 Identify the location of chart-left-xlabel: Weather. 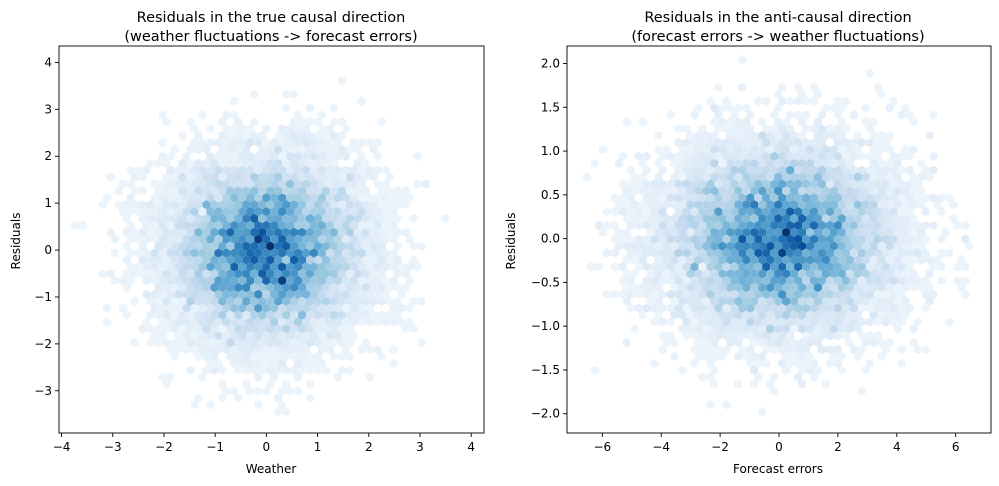
(271, 469).